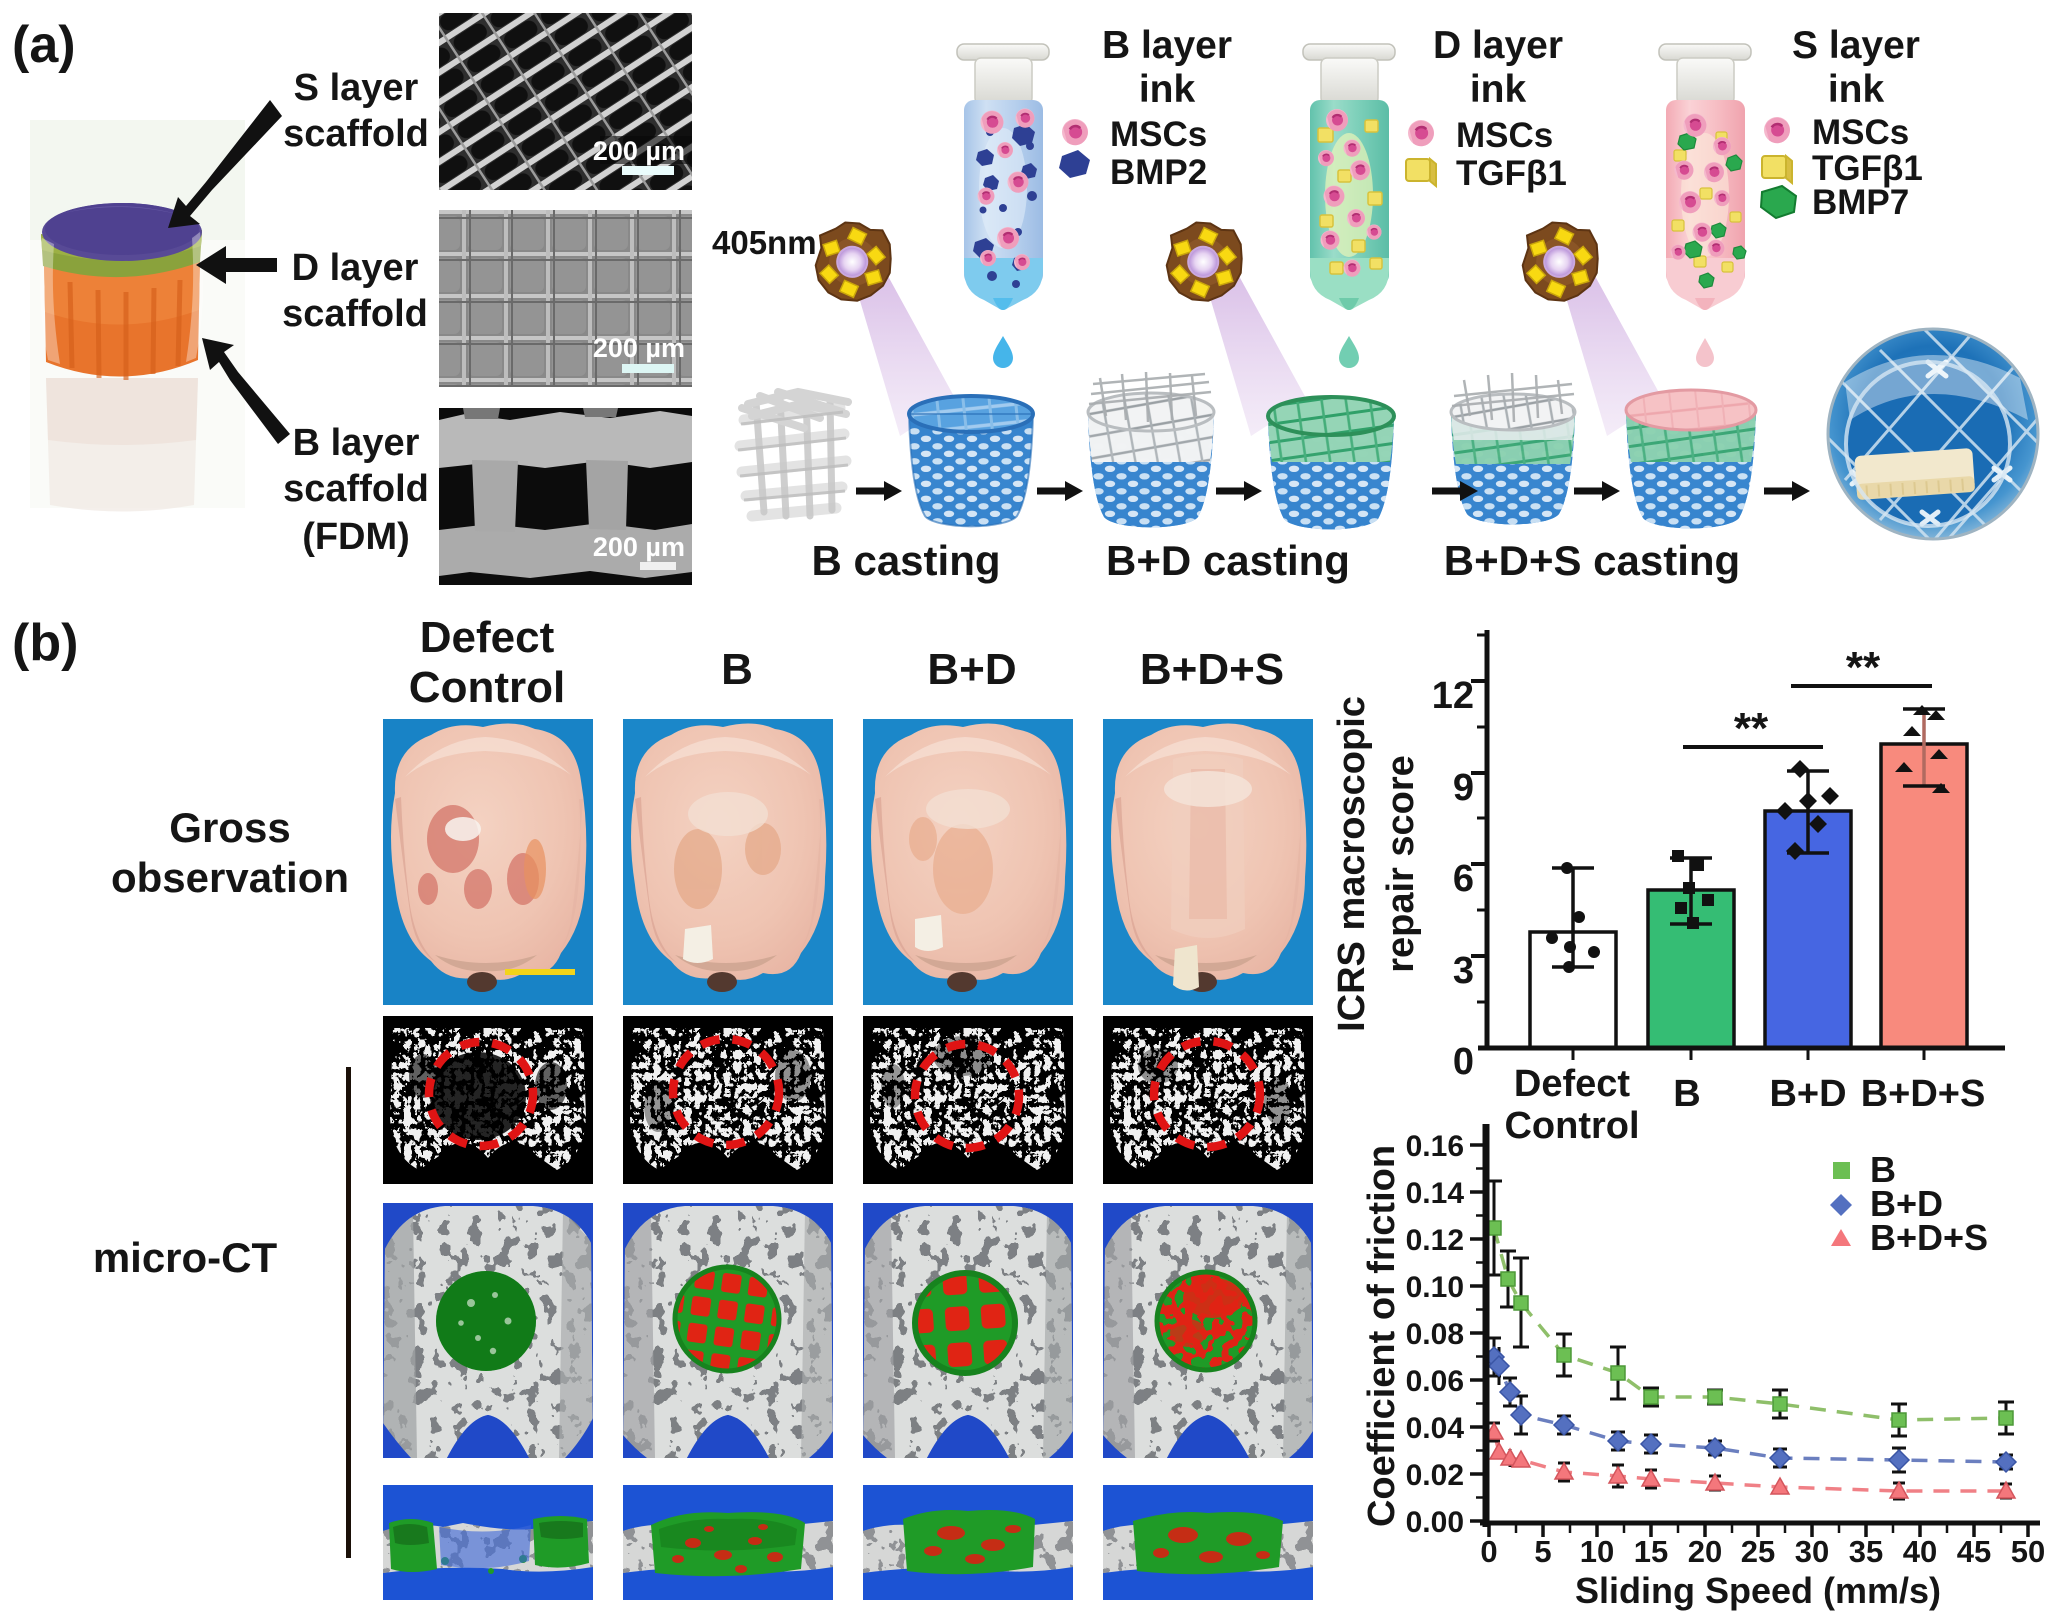  What do you see at coordinates (229, 827) in the screenshot?
I see `svg-text: Gross` at bounding box center [229, 827].